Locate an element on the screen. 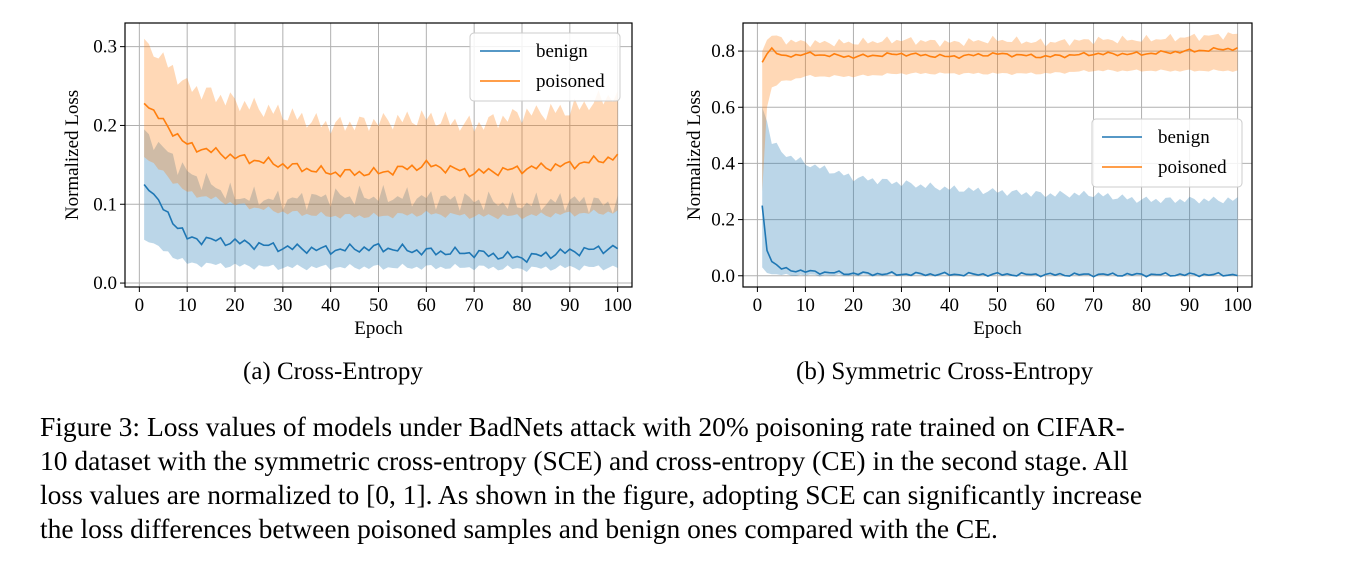  chart-b-ytick-label: 0.0 is located at coordinates (723, 276).